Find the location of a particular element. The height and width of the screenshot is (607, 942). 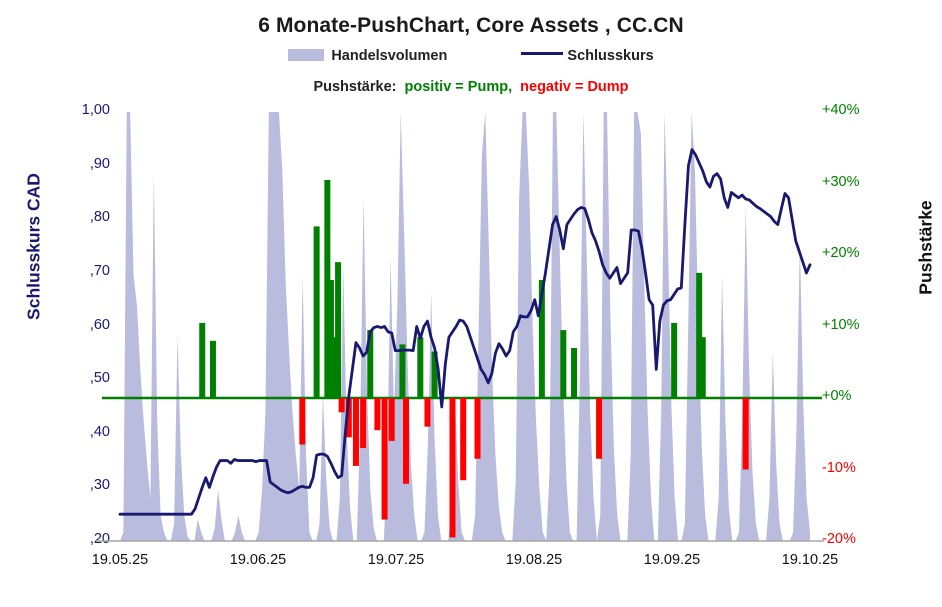

x-axis-tick: 19.07.25 is located at coordinates (396, 560).